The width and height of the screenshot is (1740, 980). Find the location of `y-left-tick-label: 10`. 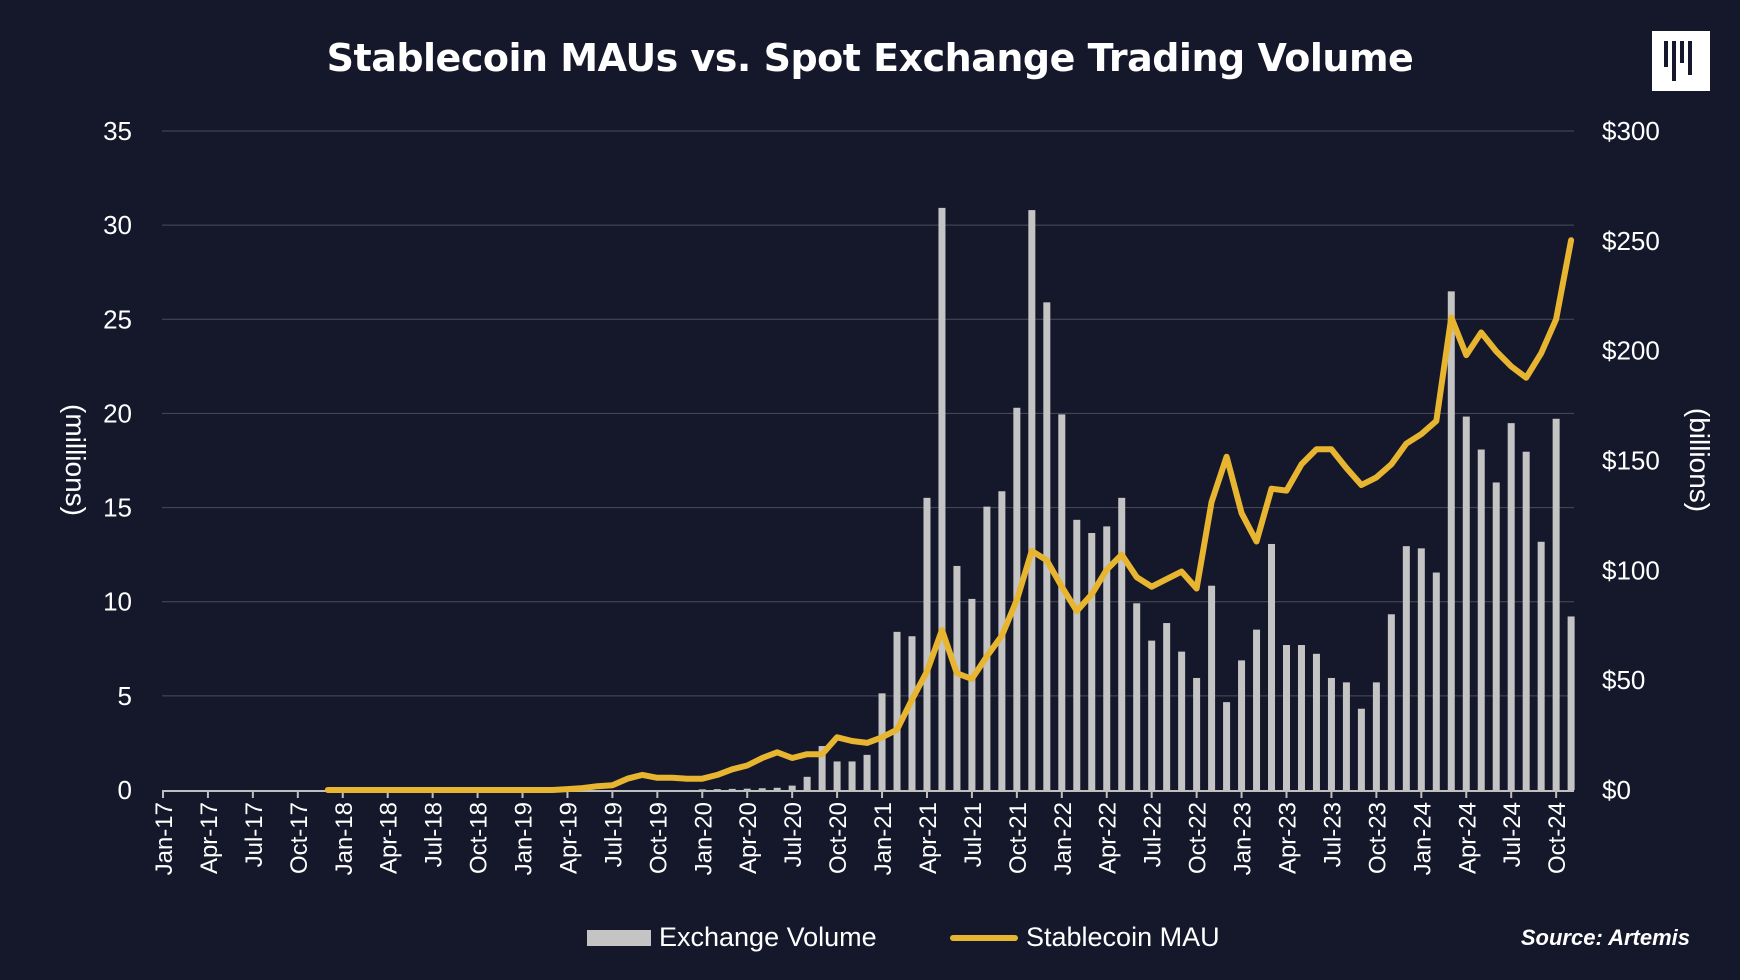

y-left-tick-label: 10 is located at coordinates (117, 602).